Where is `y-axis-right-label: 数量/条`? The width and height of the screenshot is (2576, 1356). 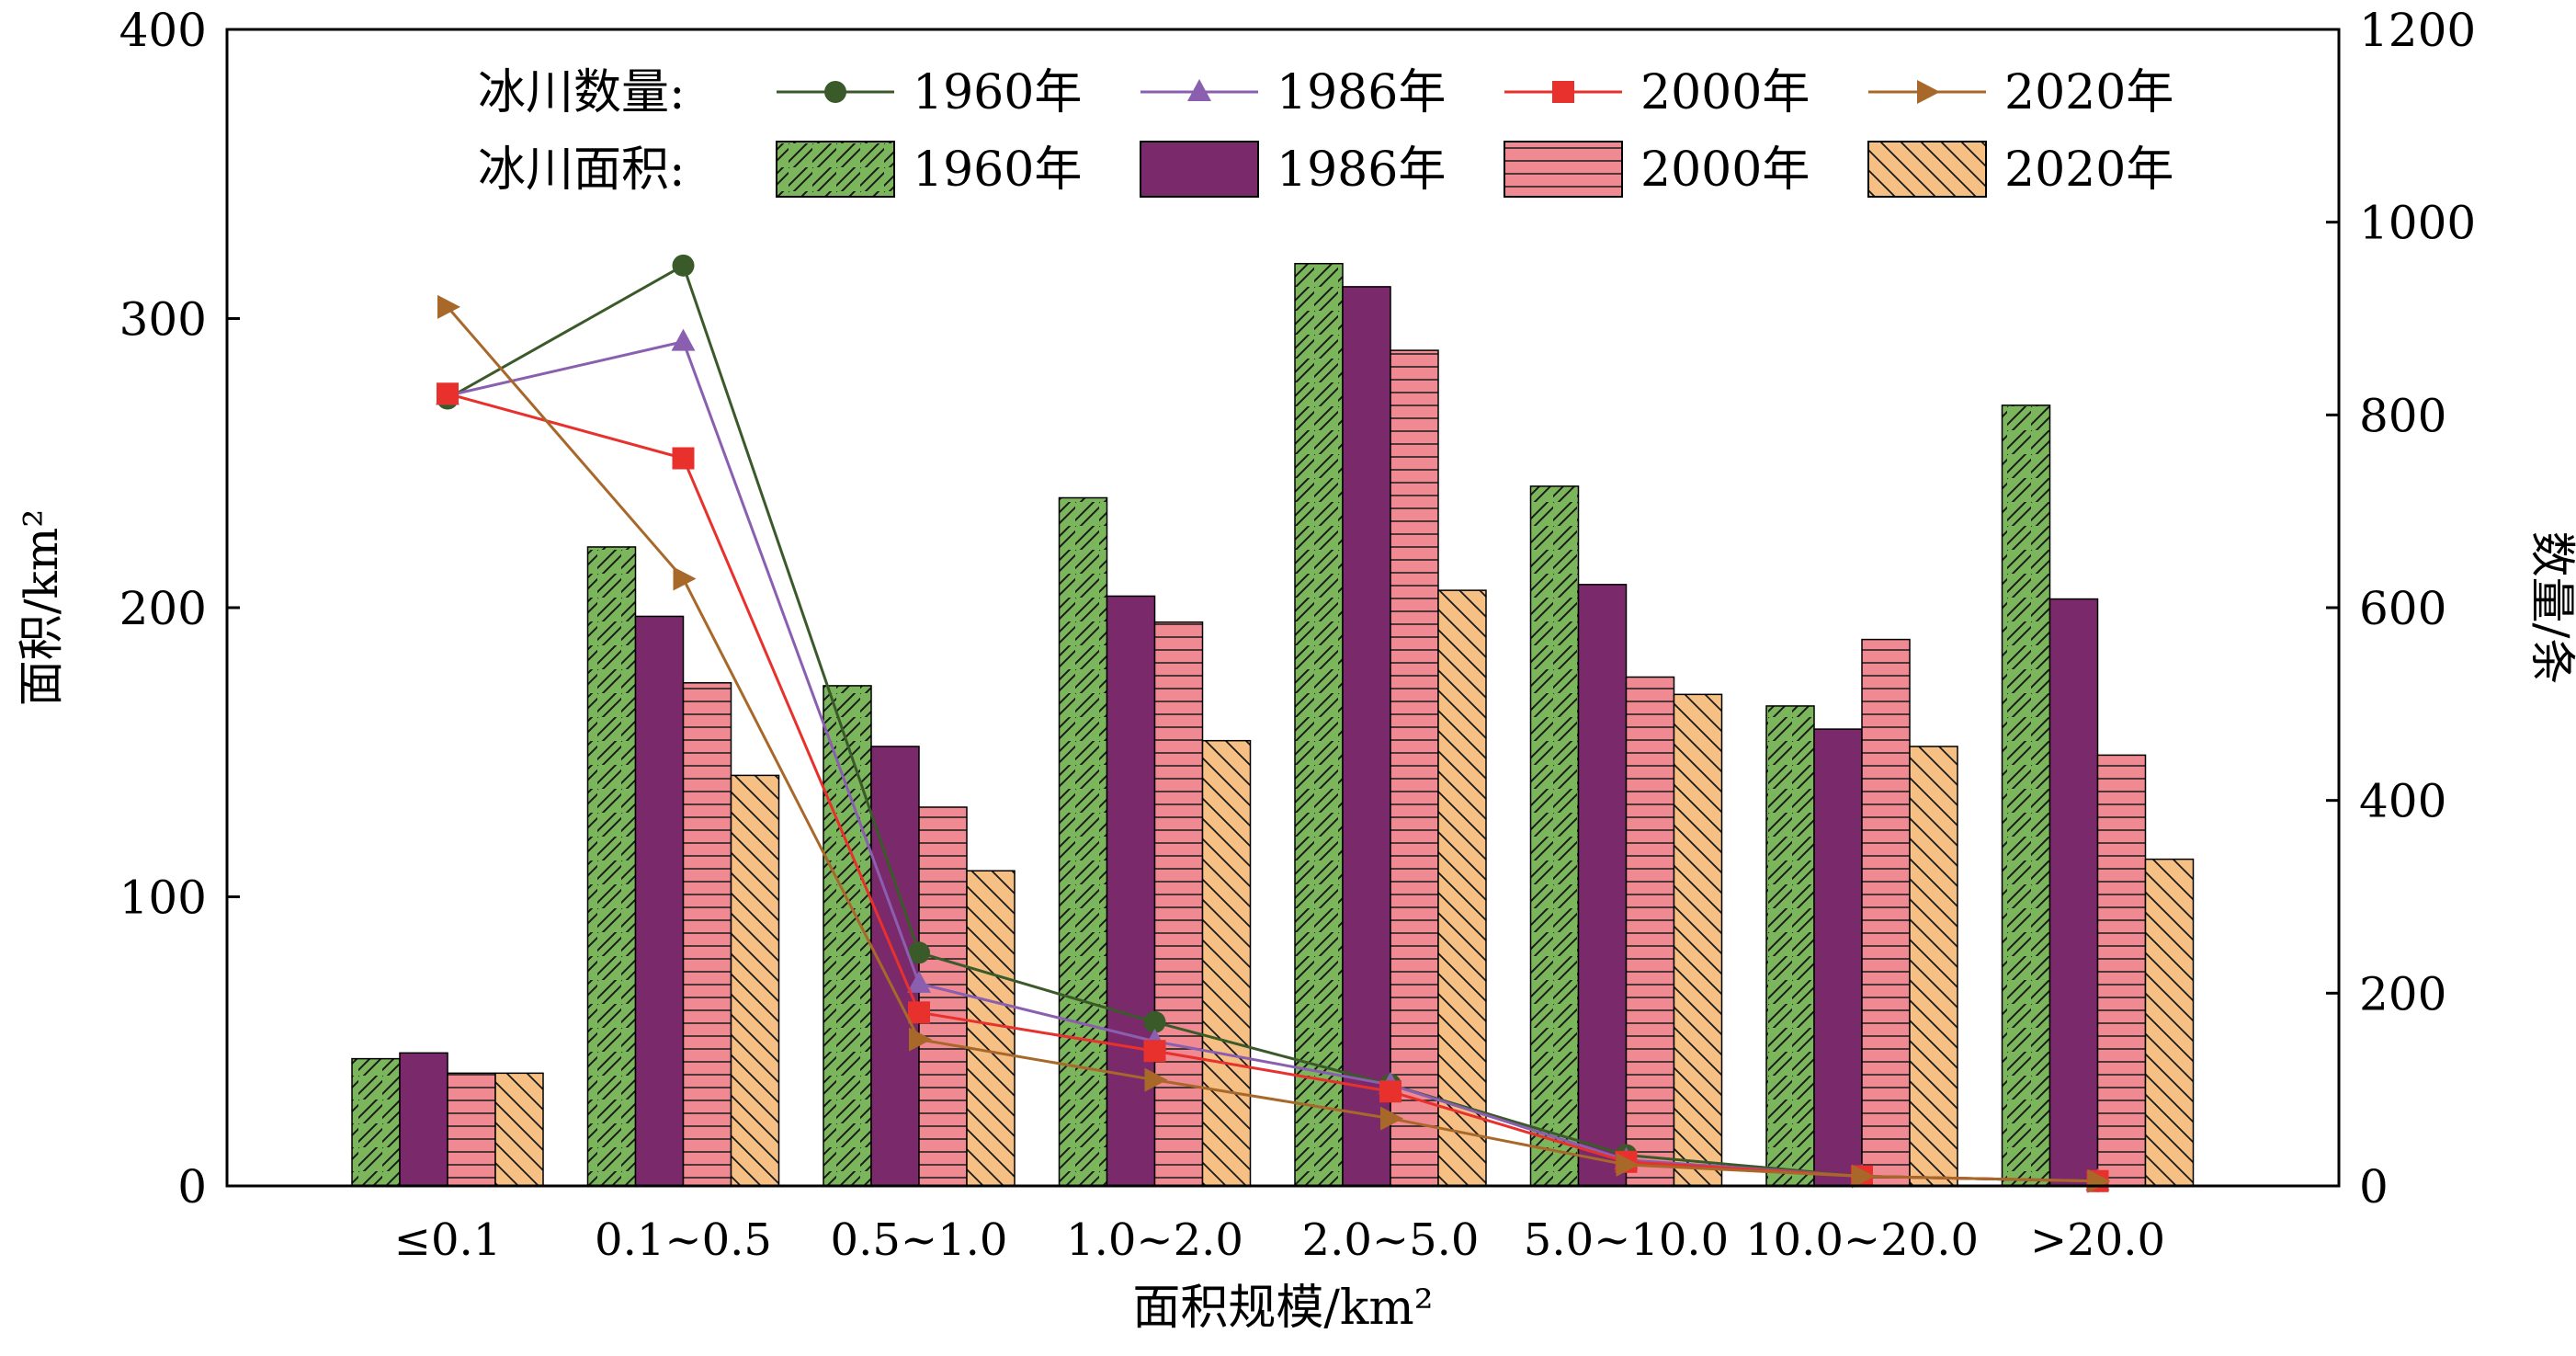 y-axis-right-label: 数量/条 is located at coordinates (2550, 608).